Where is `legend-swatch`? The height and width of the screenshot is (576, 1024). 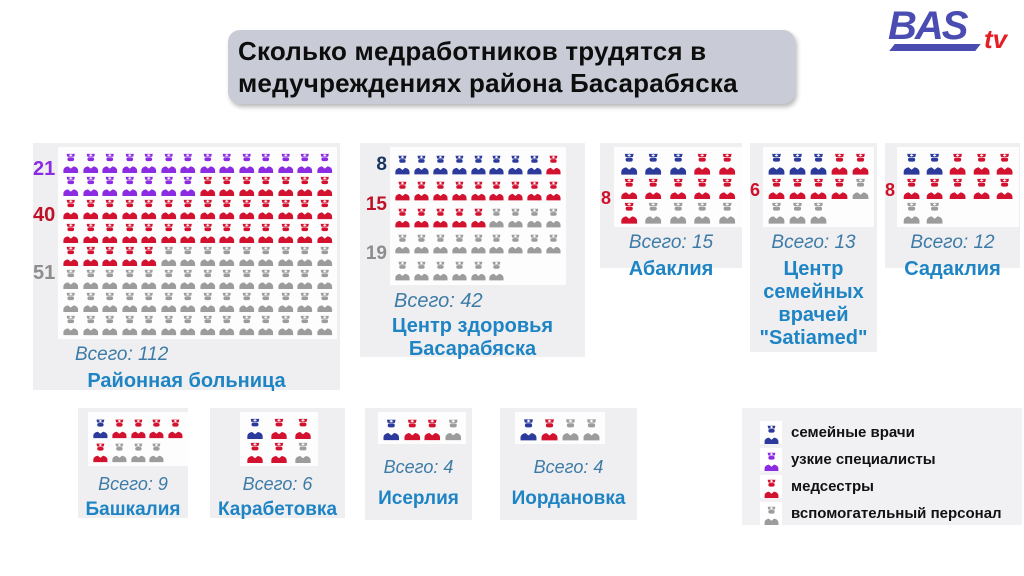 legend-swatch is located at coordinates (771, 432).